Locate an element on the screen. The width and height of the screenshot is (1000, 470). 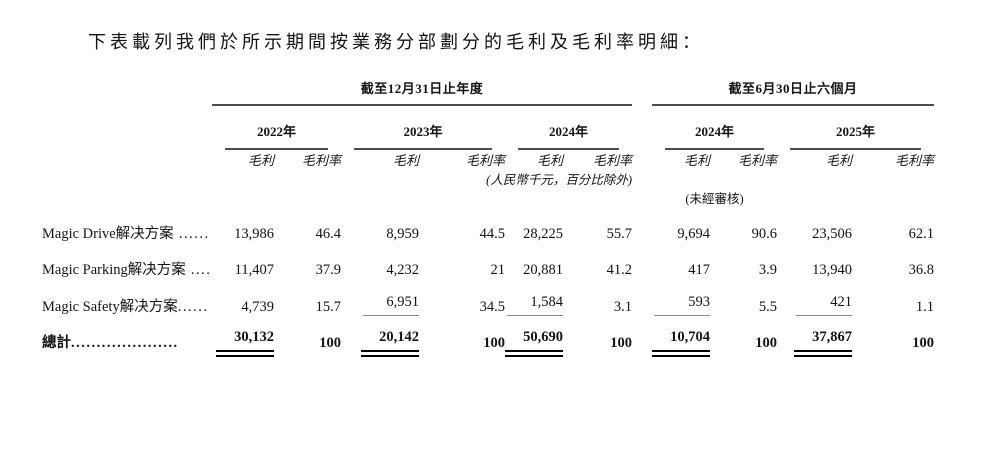
cell-value: 55.7 is located at coordinates (619, 234).